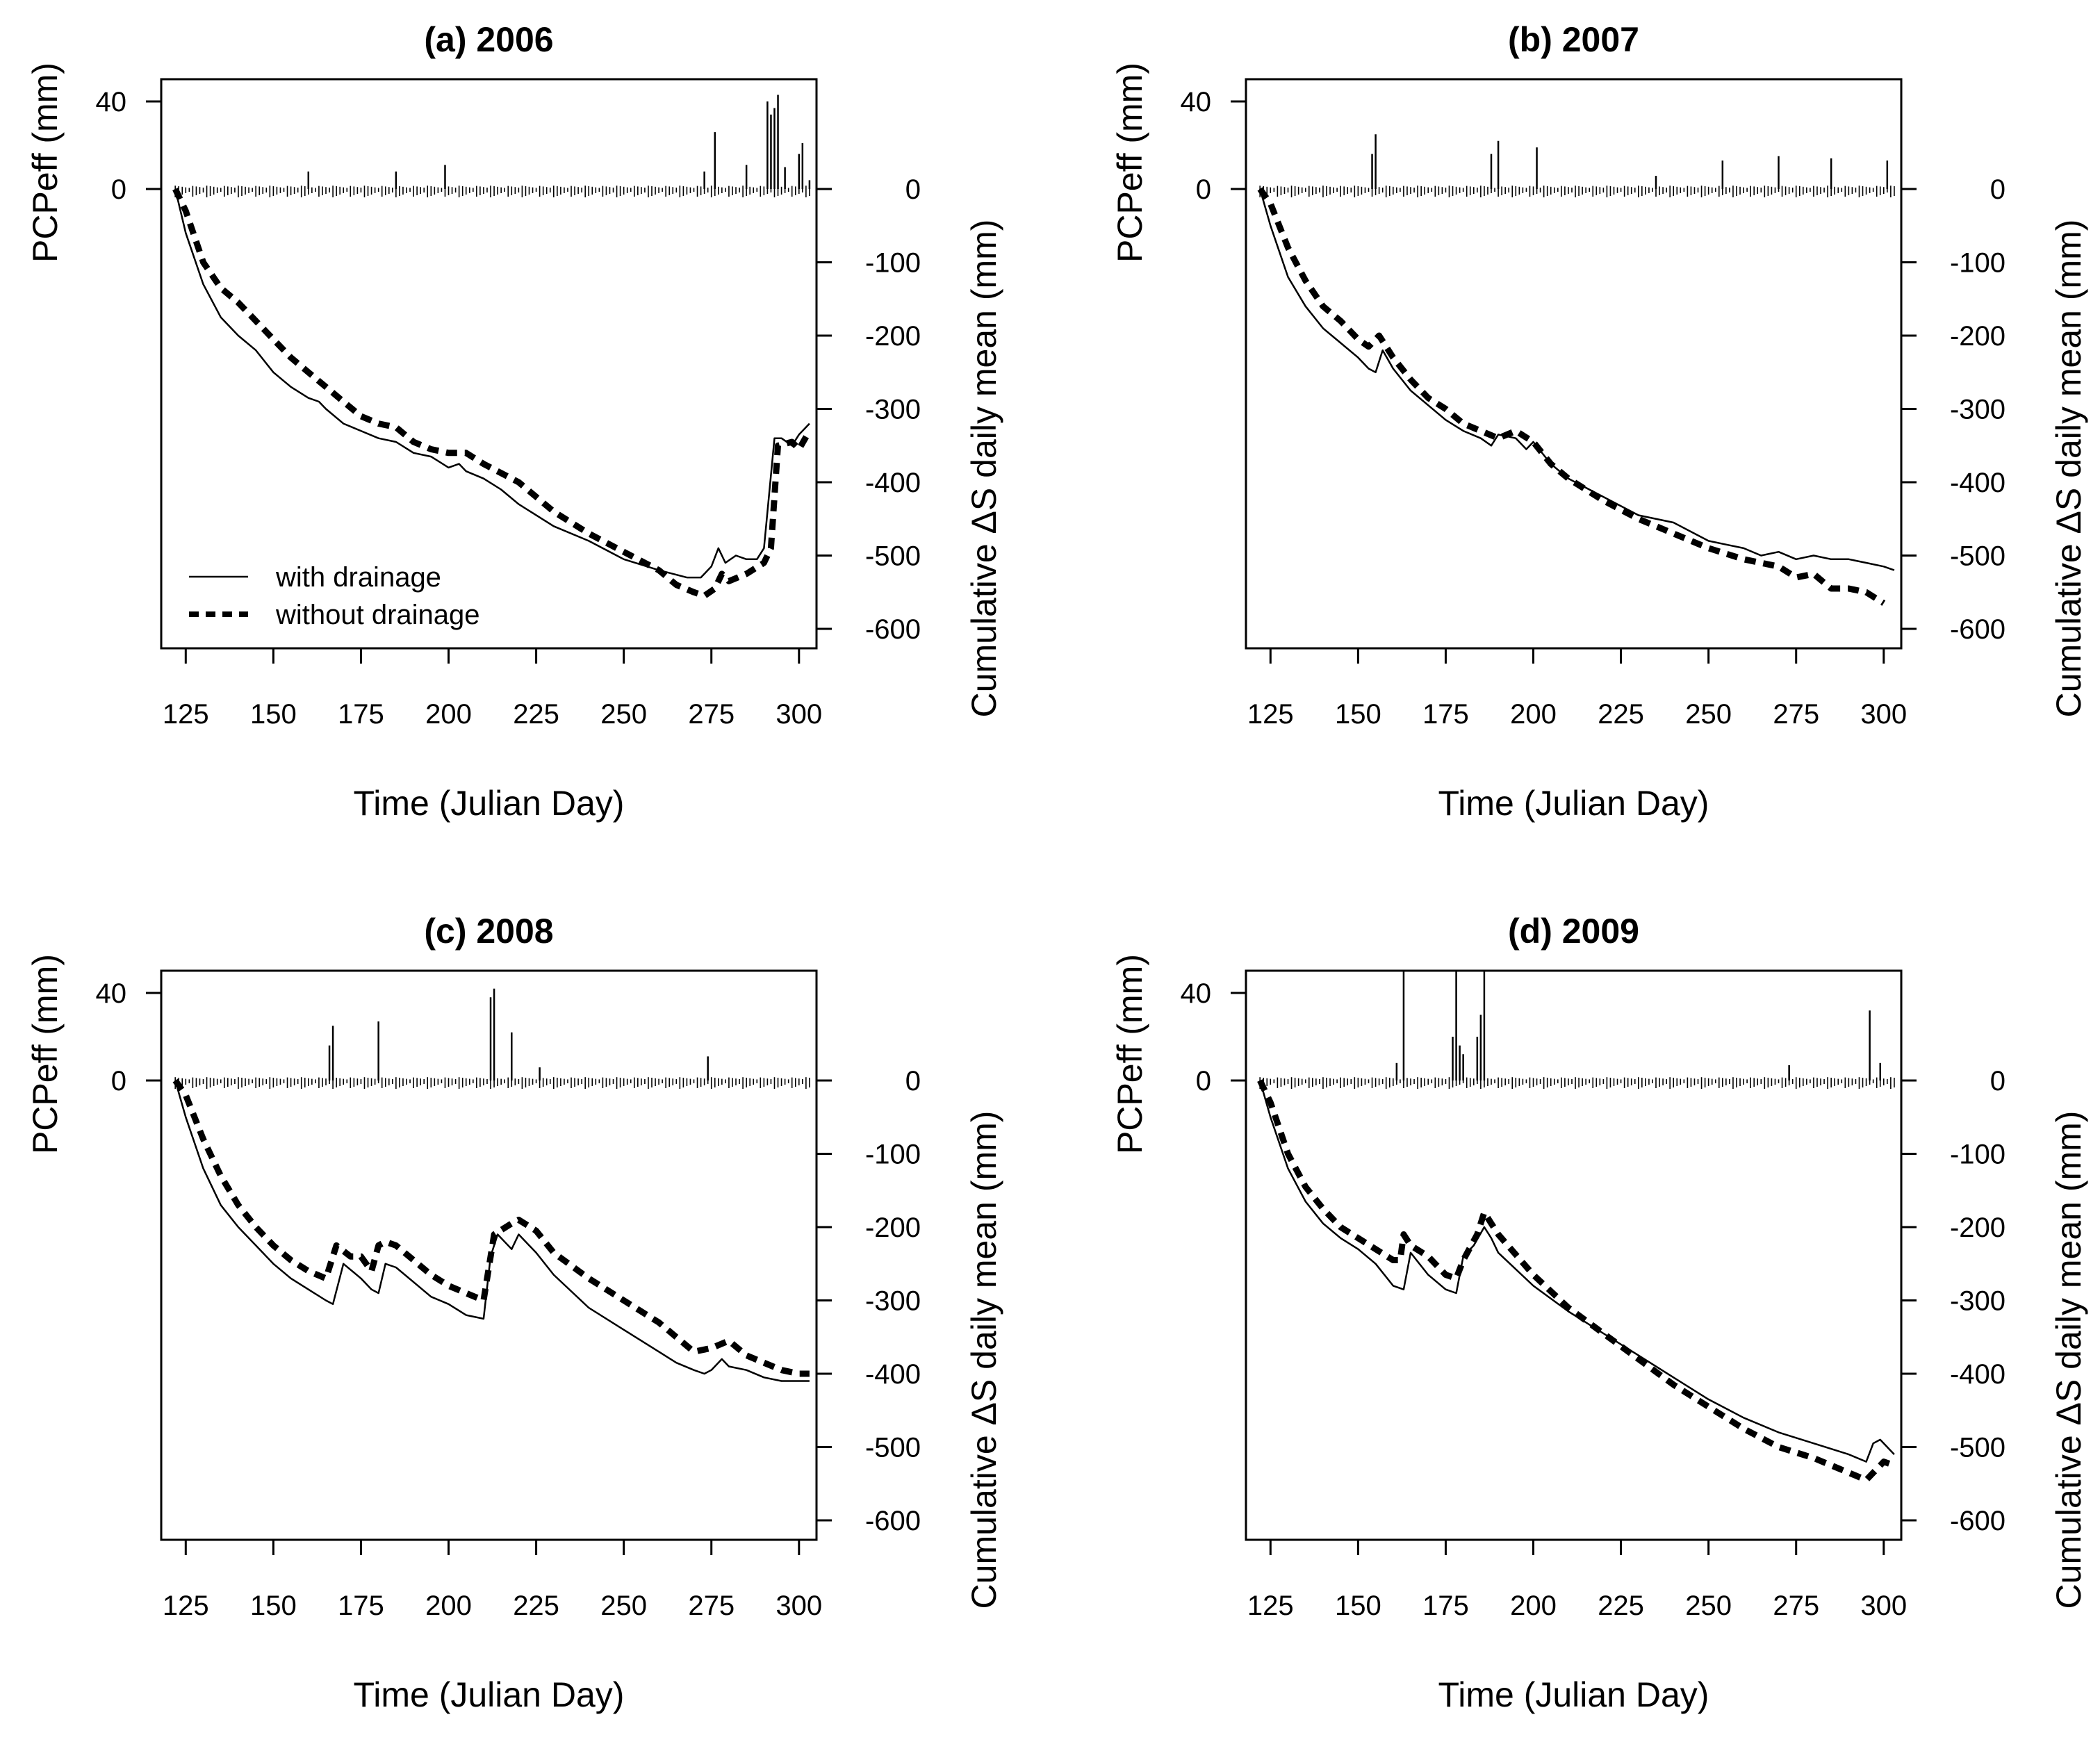 The width and height of the screenshot is (2100, 1742). Describe the element at coordinates (378, 615) in the screenshot. I see `legend-dashed-label: without drainage` at that location.